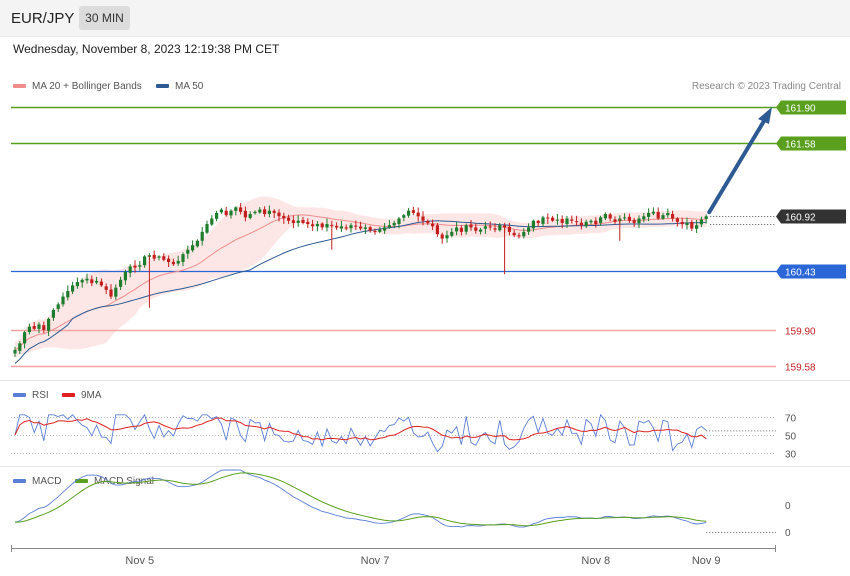 This screenshot has height=576, width=850. I want to click on timeframe-button: 30 MIN, so click(104, 18).